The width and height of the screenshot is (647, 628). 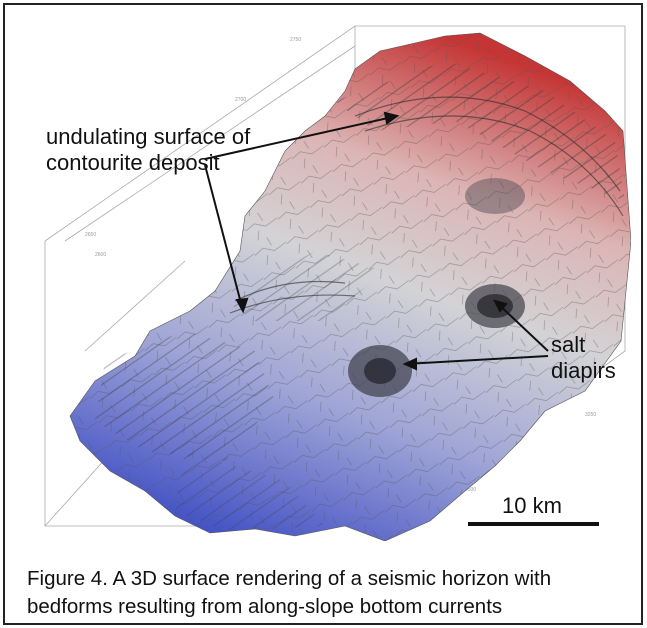 I want to click on salt-diapirs-annotation: salt diapirs, so click(x=583, y=357).